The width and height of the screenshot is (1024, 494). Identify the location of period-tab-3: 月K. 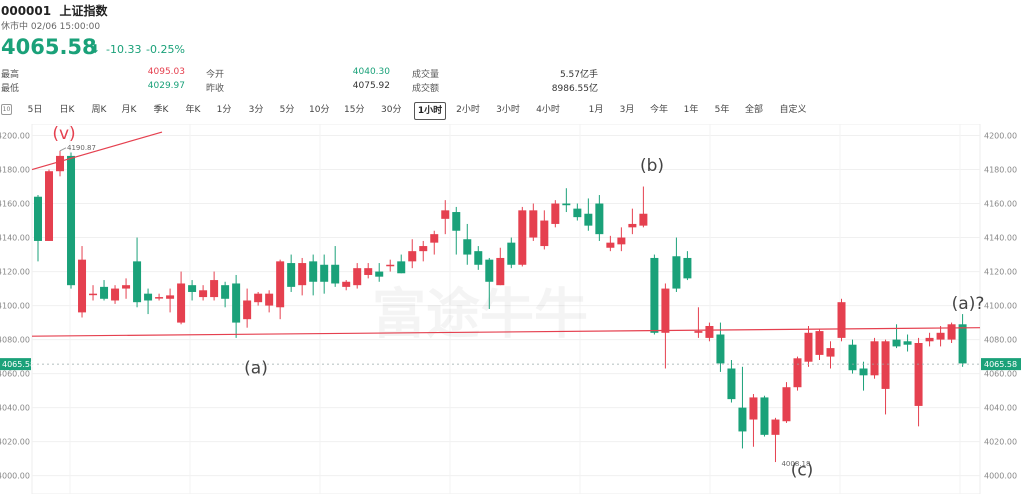
(129, 110).